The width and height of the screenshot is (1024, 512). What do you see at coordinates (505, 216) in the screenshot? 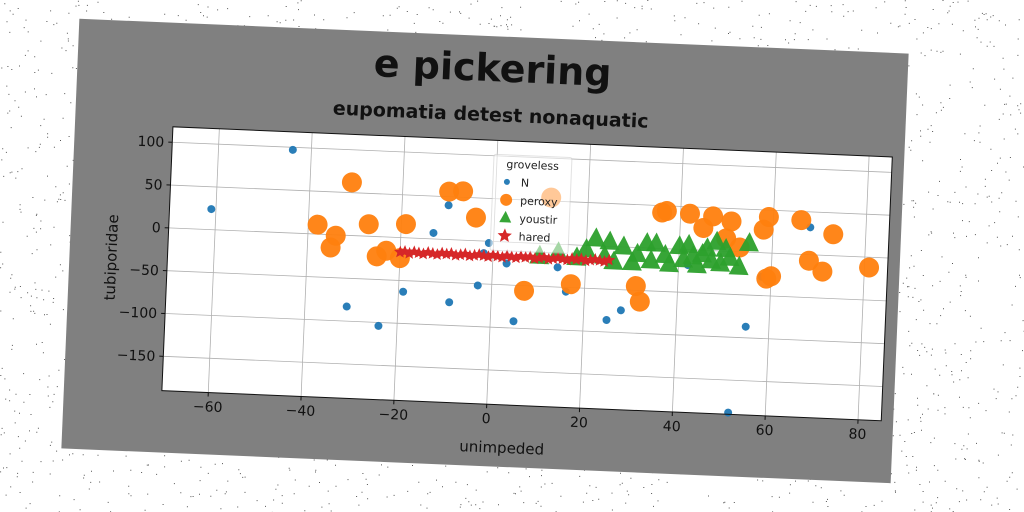
I see `legend-marker-youstir` at bounding box center [505, 216].